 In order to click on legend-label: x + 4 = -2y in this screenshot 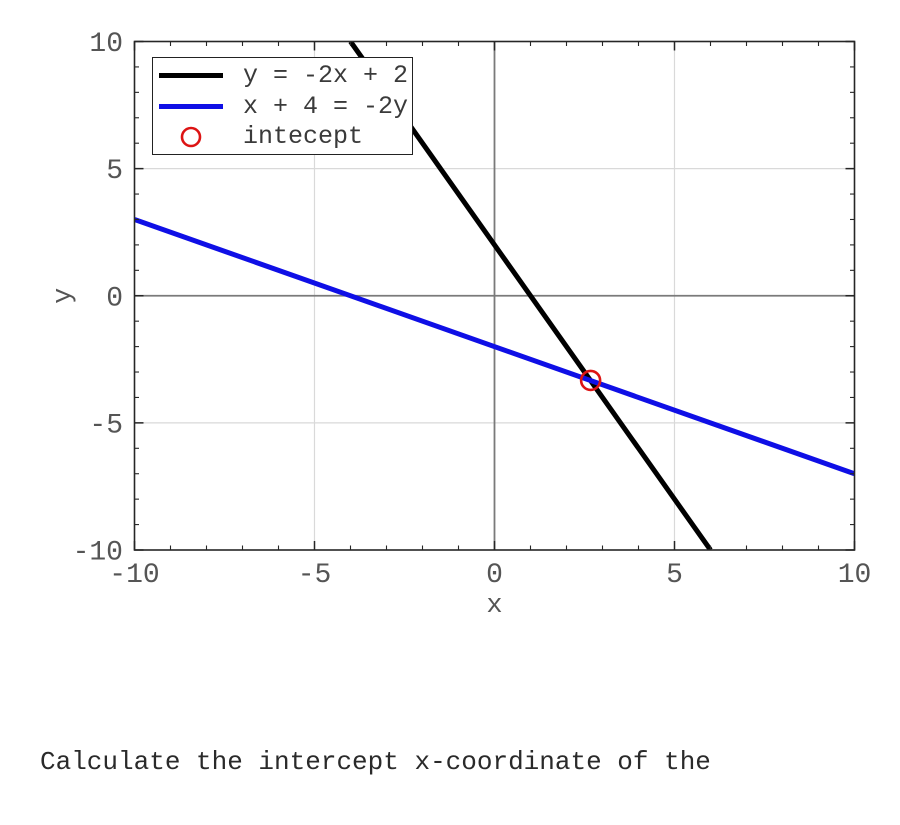, I will do `click(326, 106)`.